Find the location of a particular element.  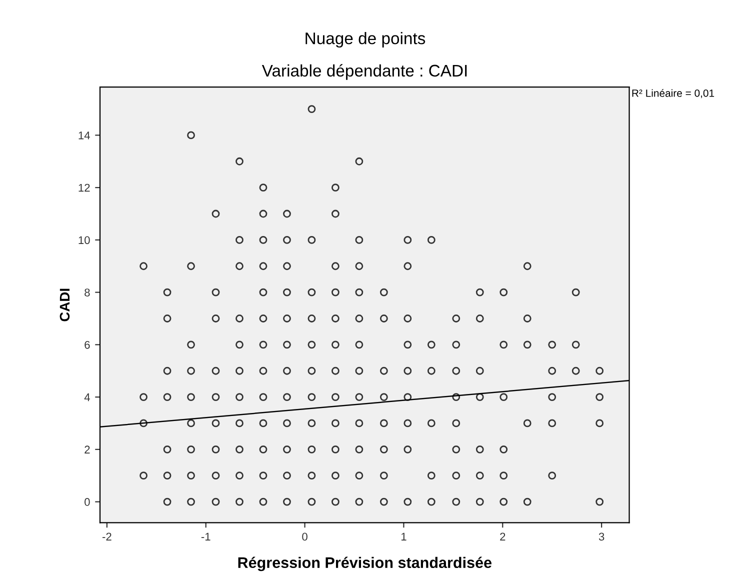

text: R² Linéaire = 0,01 is located at coordinates (673, 93).